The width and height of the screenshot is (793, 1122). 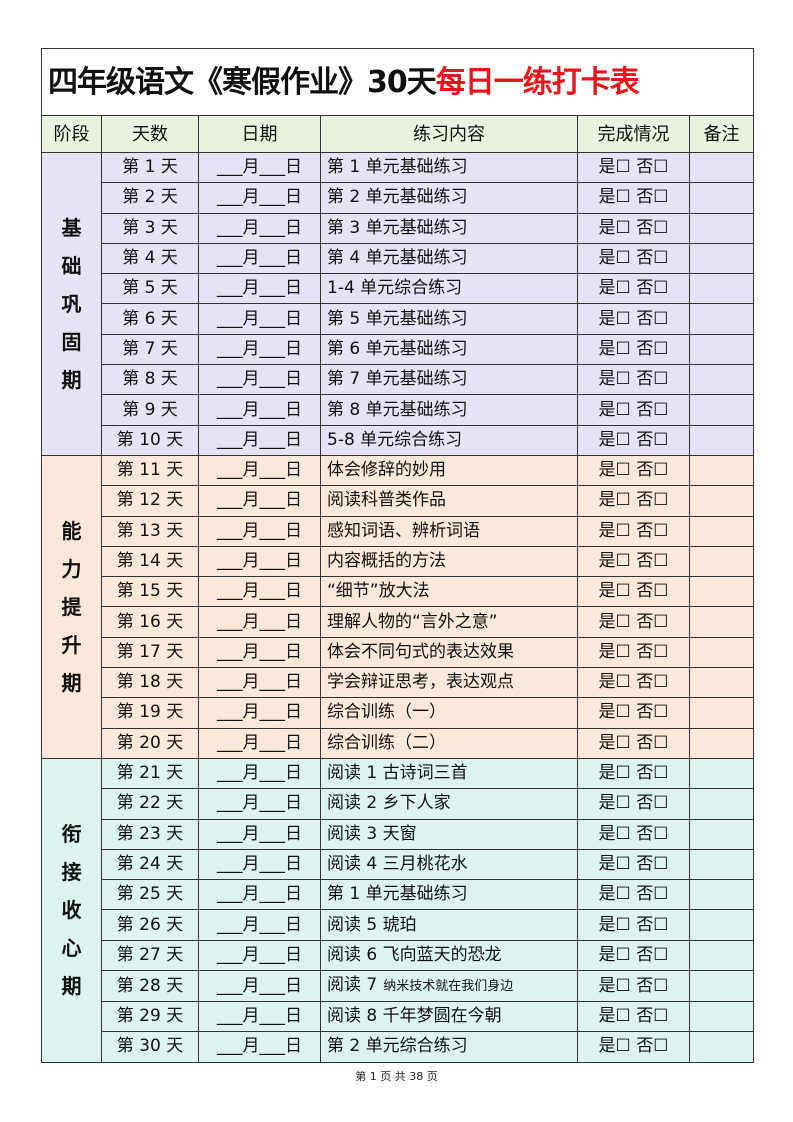 What do you see at coordinates (537, 82) in the screenshot?
I see `title-highlight: 每日一练打卡表` at bounding box center [537, 82].